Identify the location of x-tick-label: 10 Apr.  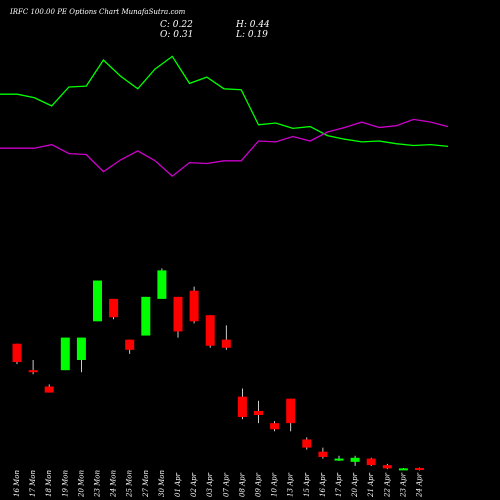
(275, 484).